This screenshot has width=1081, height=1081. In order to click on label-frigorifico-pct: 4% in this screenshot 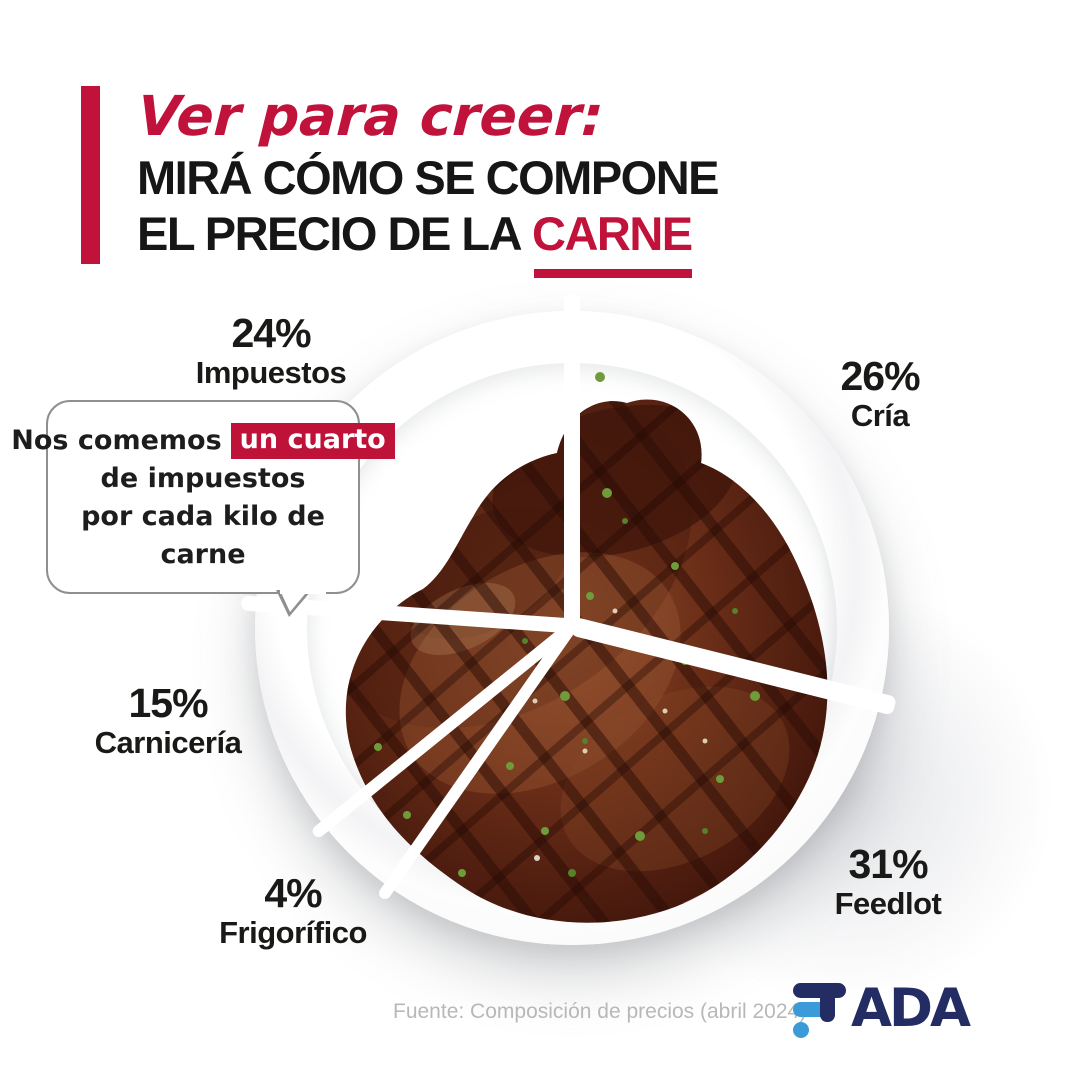, I will do `click(293, 893)`.